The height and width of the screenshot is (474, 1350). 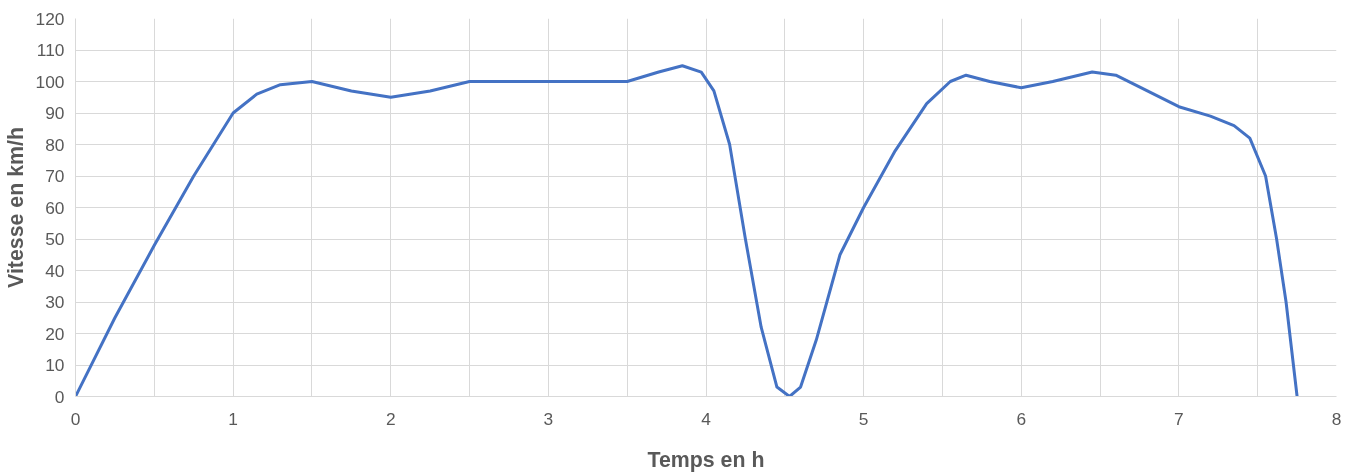 I want to click on y-tick-label: 110, so click(x=50, y=50).